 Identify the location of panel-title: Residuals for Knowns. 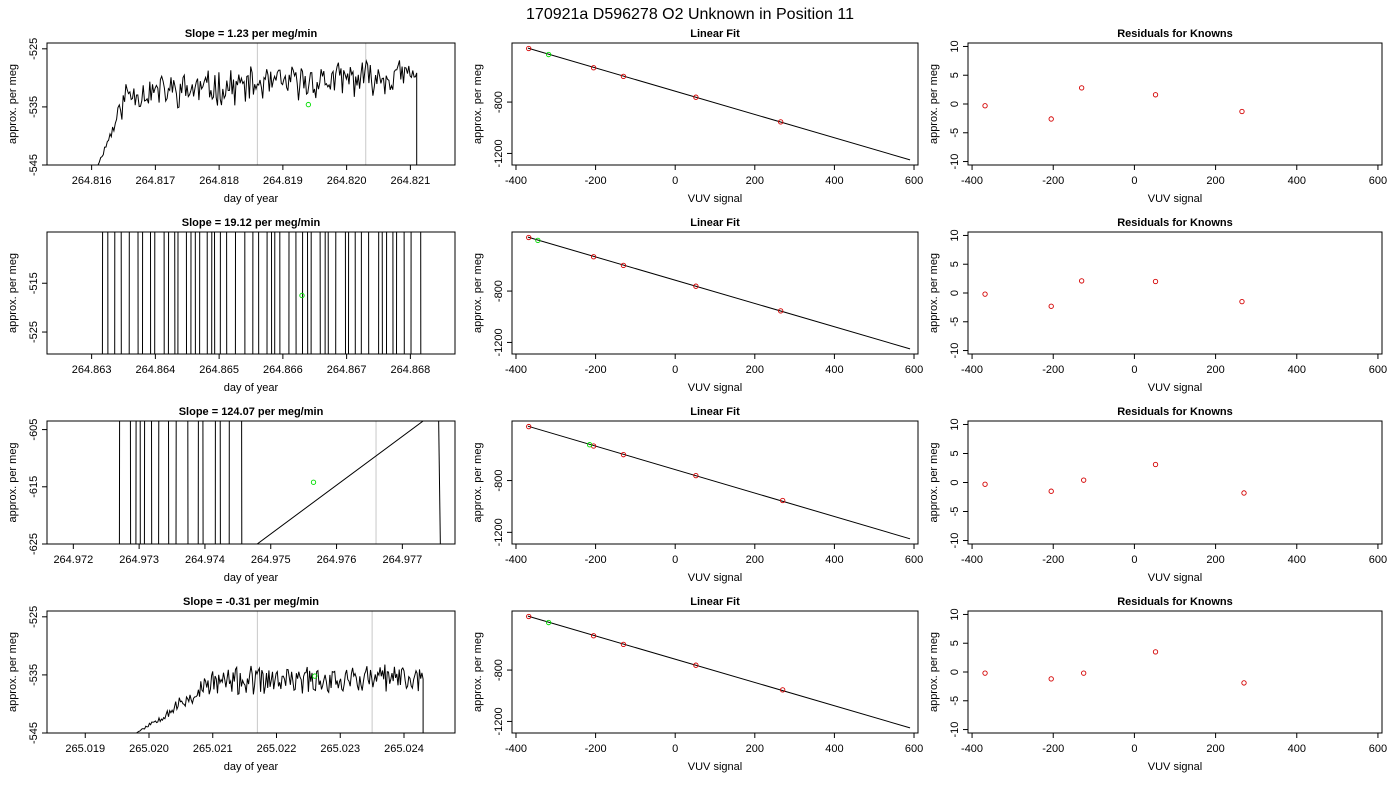
(1175, 34).